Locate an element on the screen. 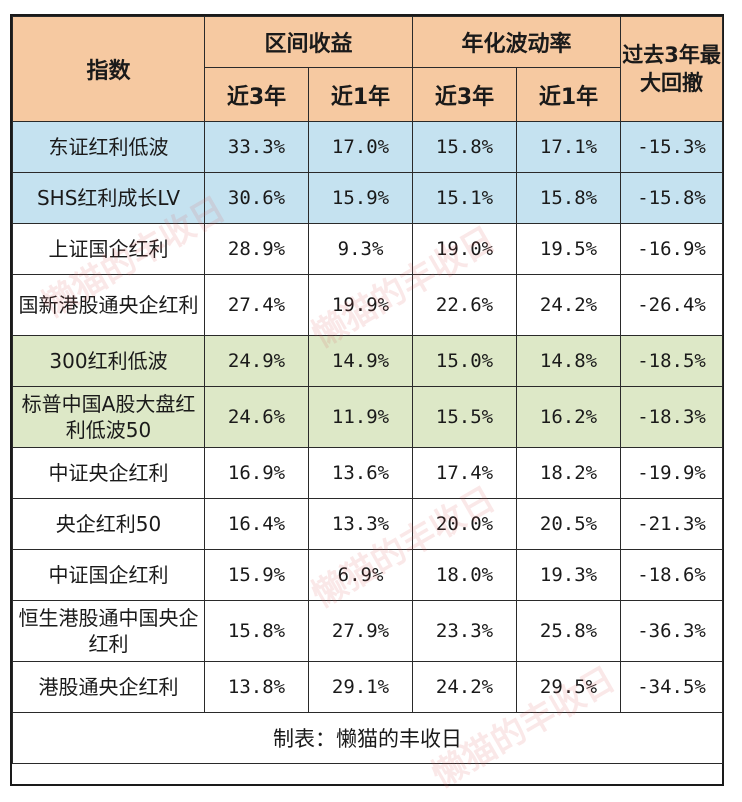 The image size is (742, 802). return-1y: 13.6% is located at coordinates (360, 473).